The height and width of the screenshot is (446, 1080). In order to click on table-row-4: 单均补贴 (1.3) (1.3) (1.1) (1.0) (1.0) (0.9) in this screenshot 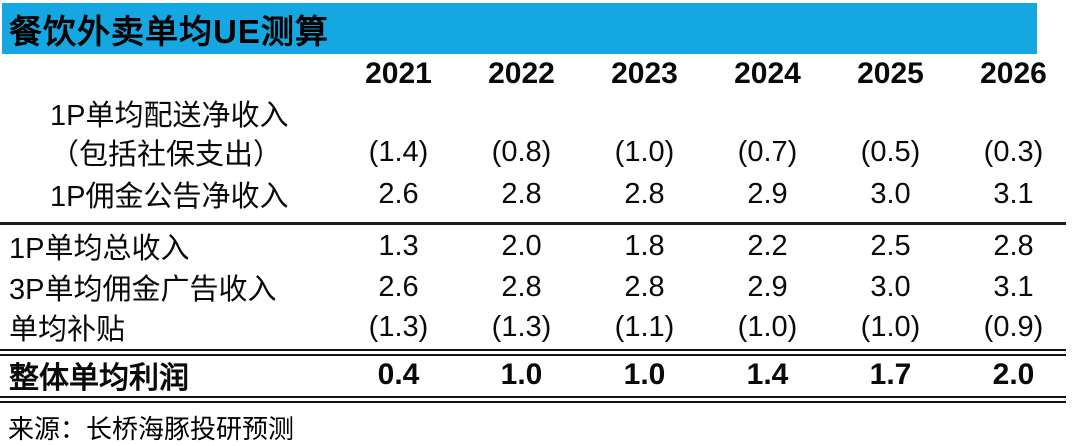, I will do `click(540, 327)`.